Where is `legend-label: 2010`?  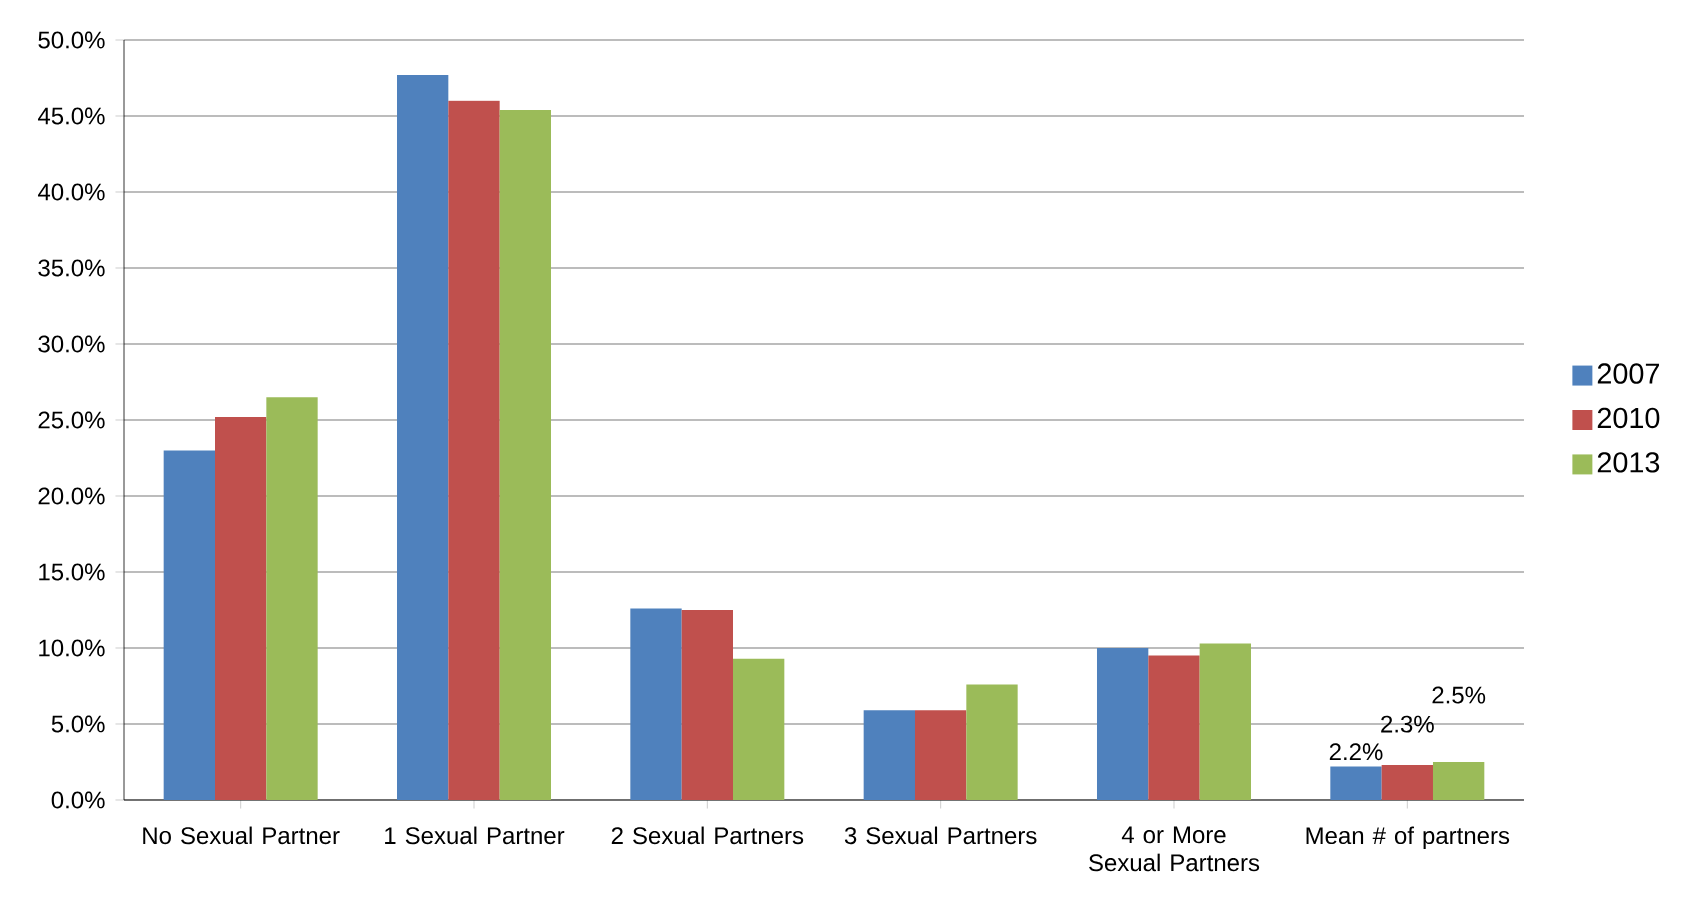 legend-label: 2010 is located at coordinates (1628, 418).